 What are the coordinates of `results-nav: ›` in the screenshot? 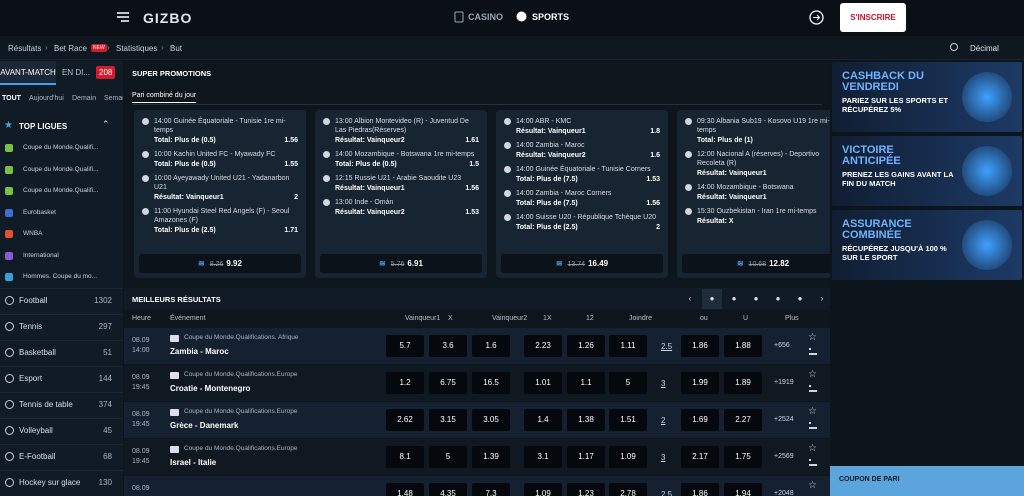 It's located at (822, 298).